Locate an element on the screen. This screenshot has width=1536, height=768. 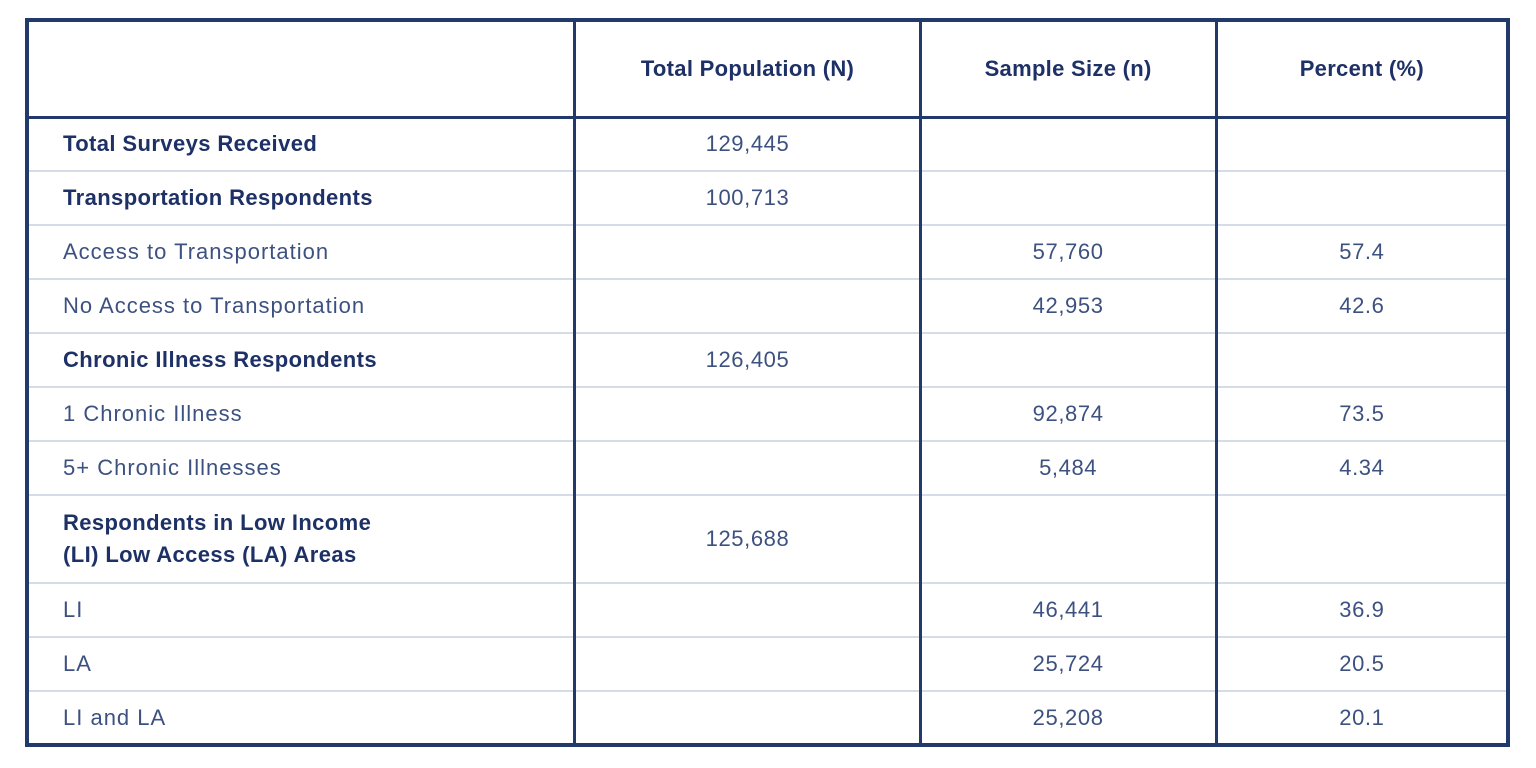
percent-cell: 36.9 is located at coordinates (1361, 609).